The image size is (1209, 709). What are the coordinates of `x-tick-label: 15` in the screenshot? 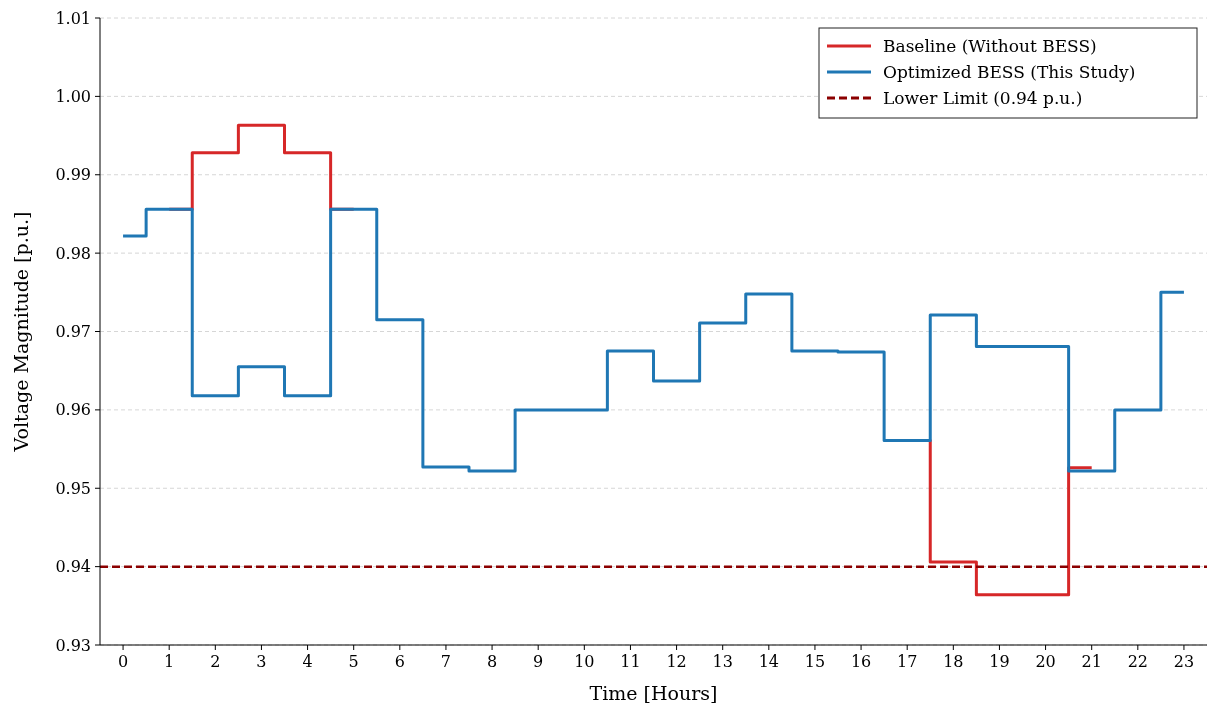 It's located at (815, 661).